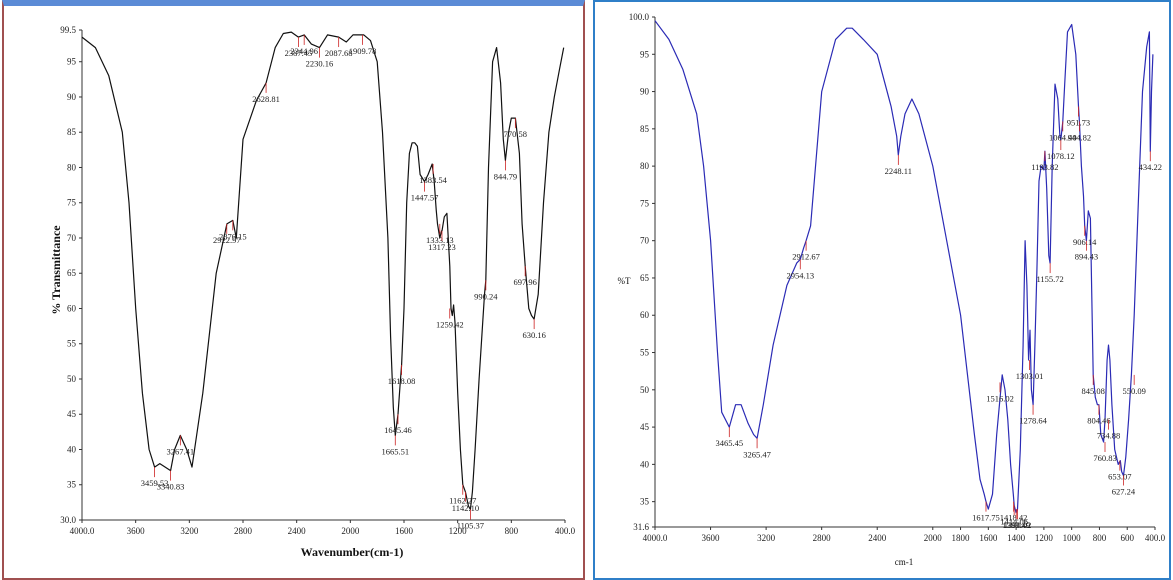 The image size is (1173, 580). Describe the element at coordinates (1044, 167) in the screenshot. I see `peak-label: 1193.82` at that location.